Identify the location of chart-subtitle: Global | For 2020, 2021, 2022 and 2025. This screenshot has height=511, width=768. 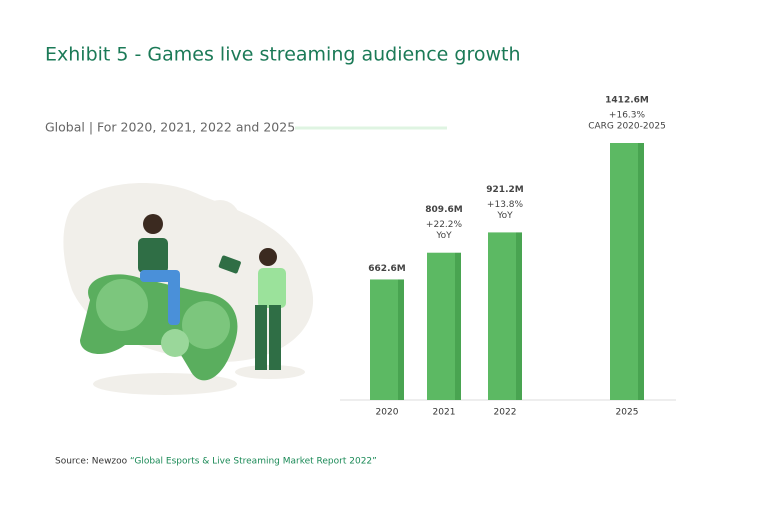
(170, 127).